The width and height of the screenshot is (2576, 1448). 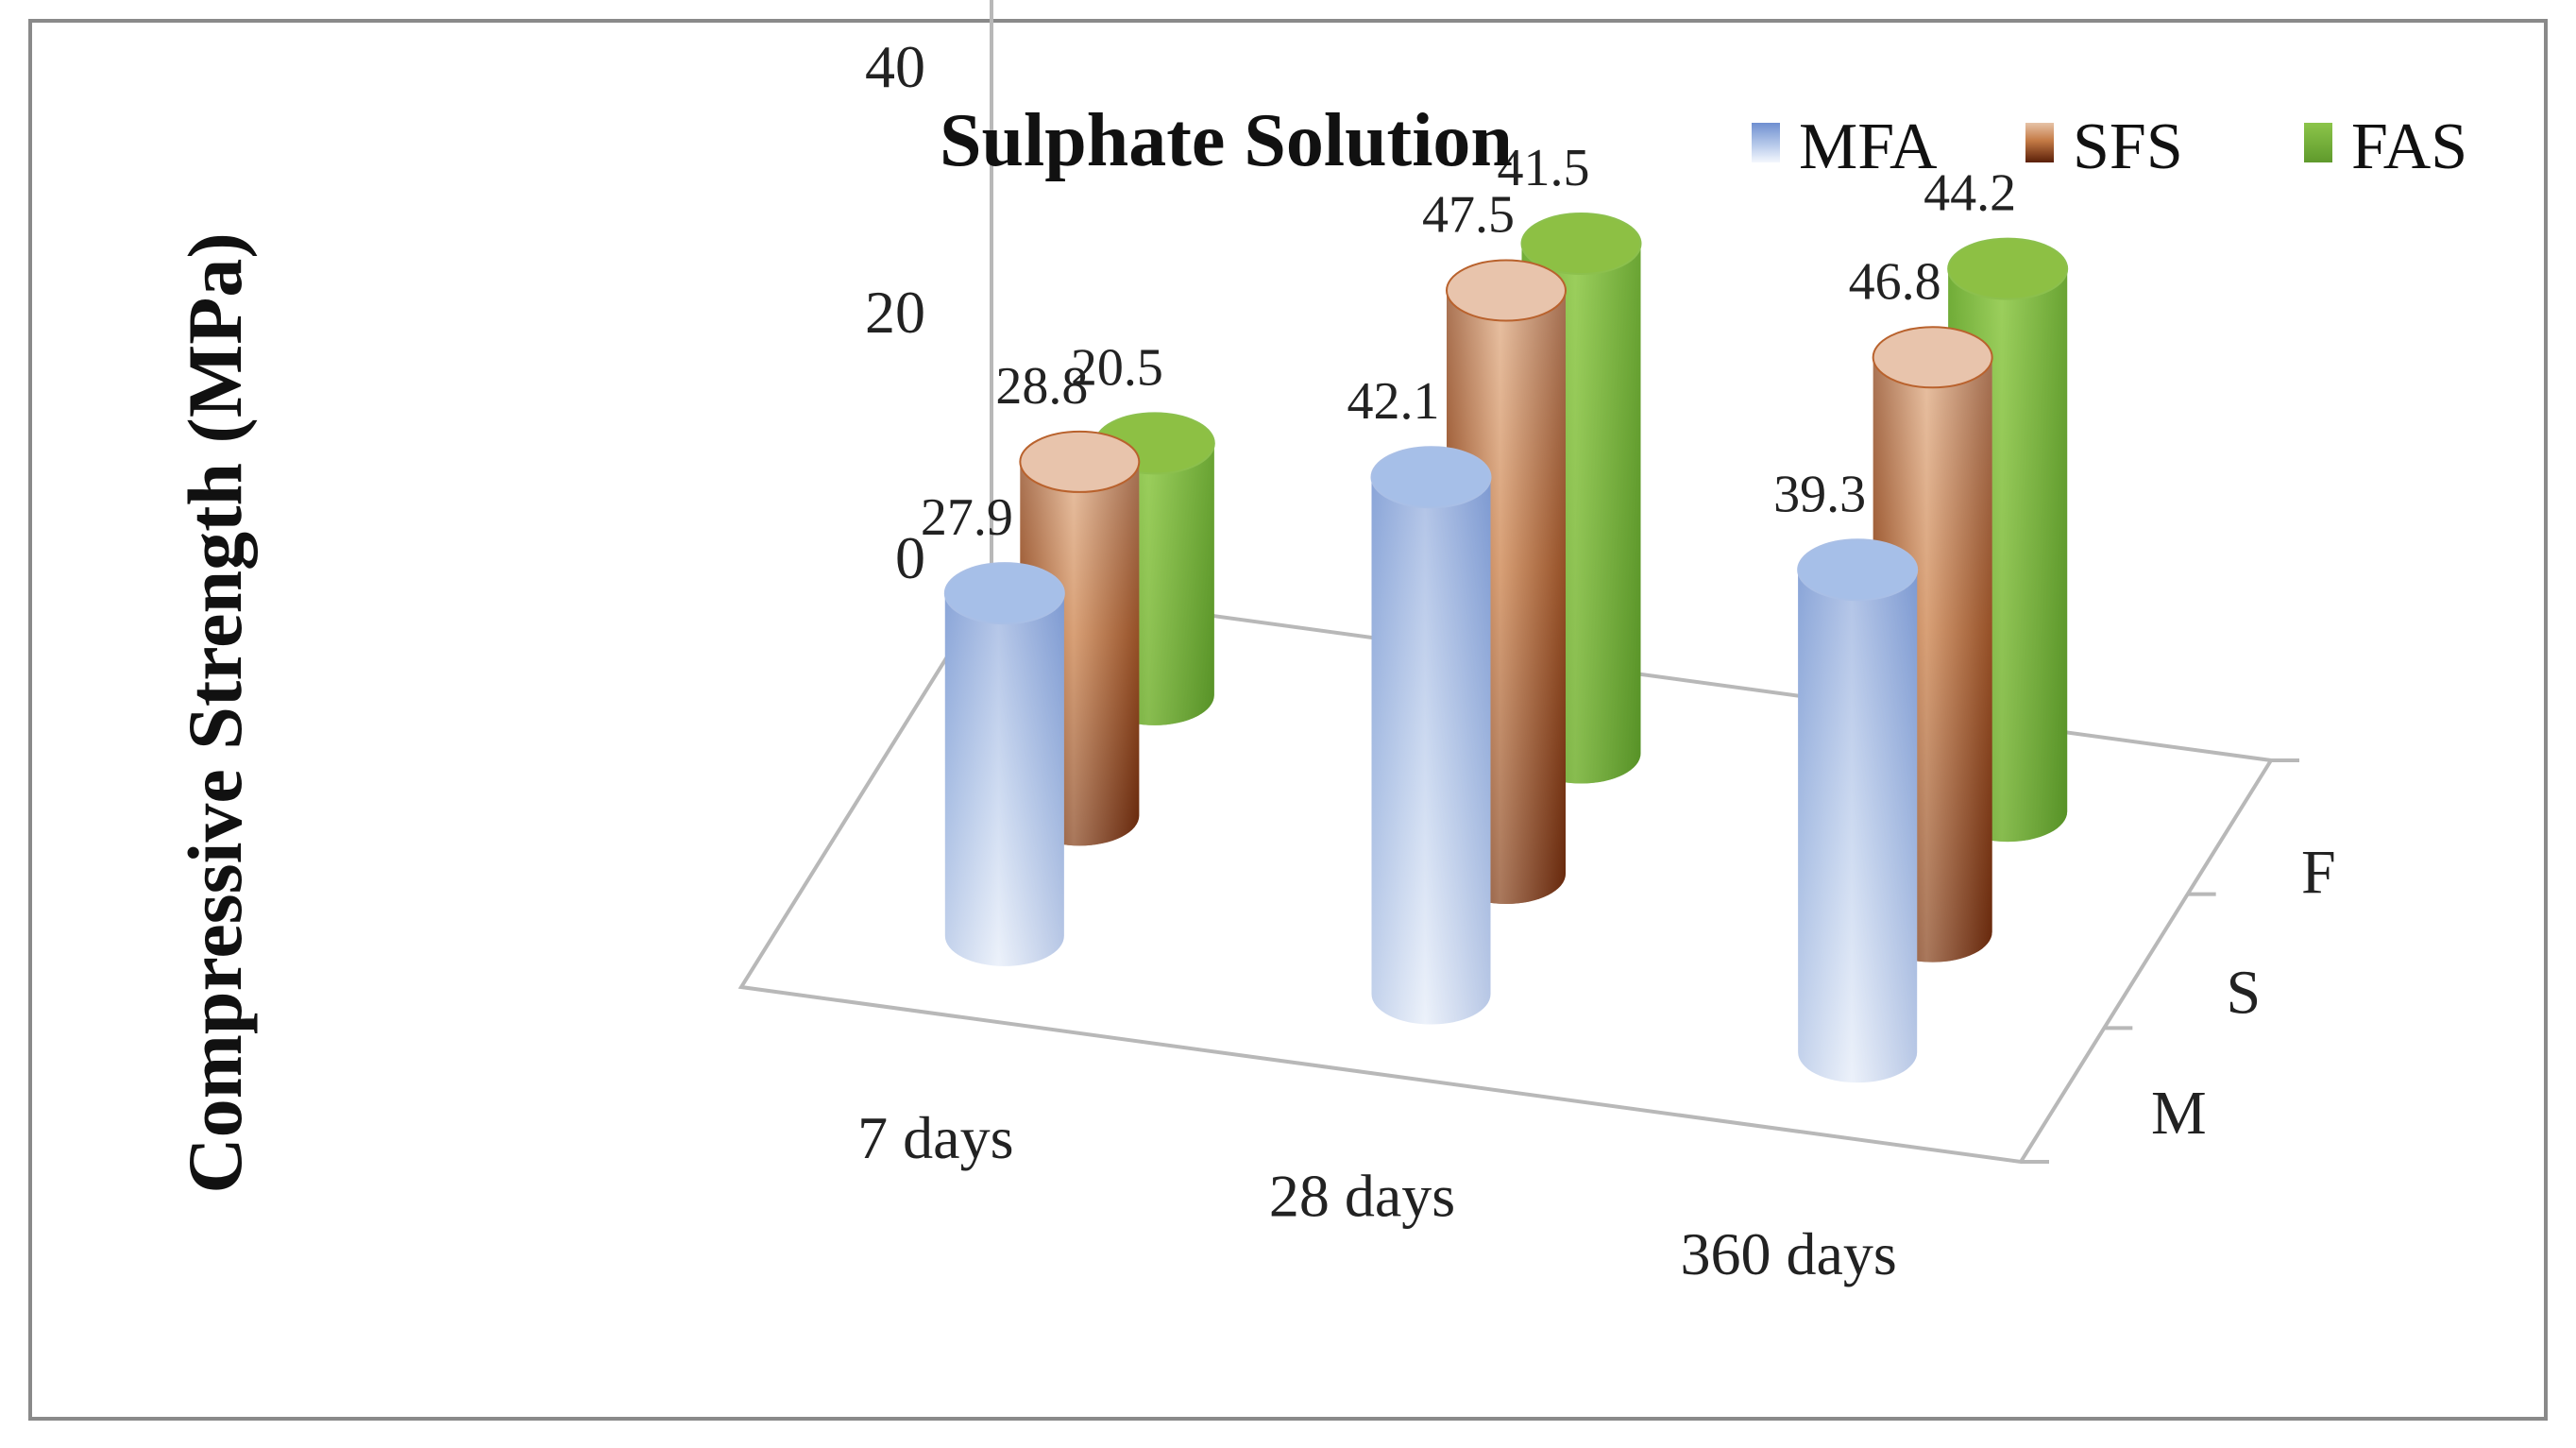 I want to click on legend-item-mfa: MFA, so click(x=1845, y=147).